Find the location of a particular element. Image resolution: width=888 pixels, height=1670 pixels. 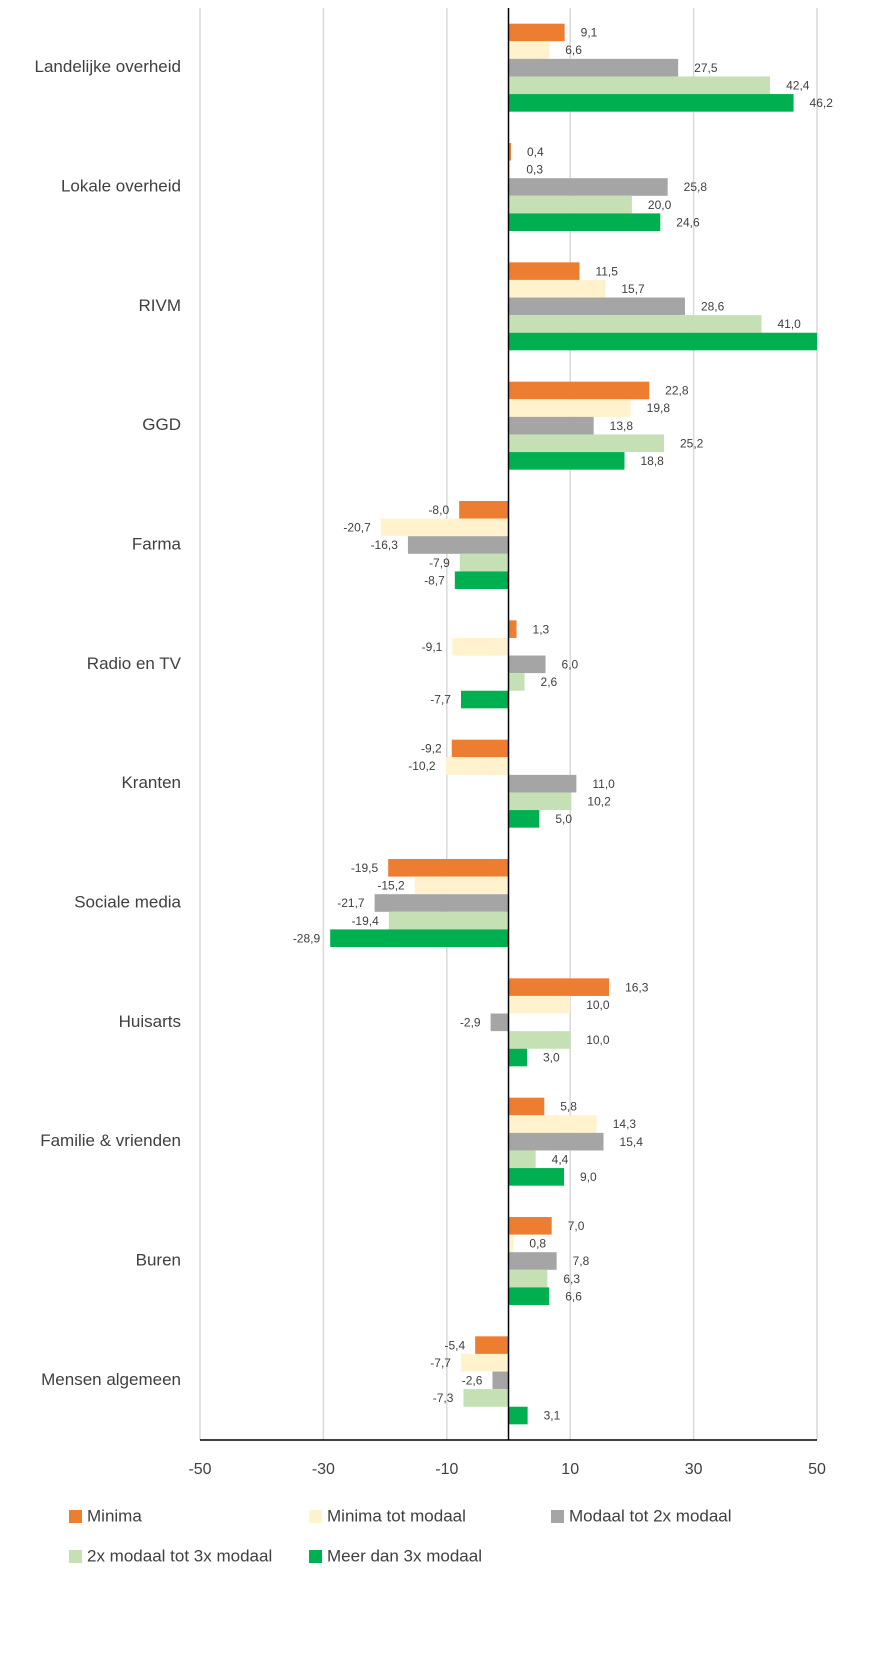

data-label: 3,1 is located at coordinates (552, 1416).